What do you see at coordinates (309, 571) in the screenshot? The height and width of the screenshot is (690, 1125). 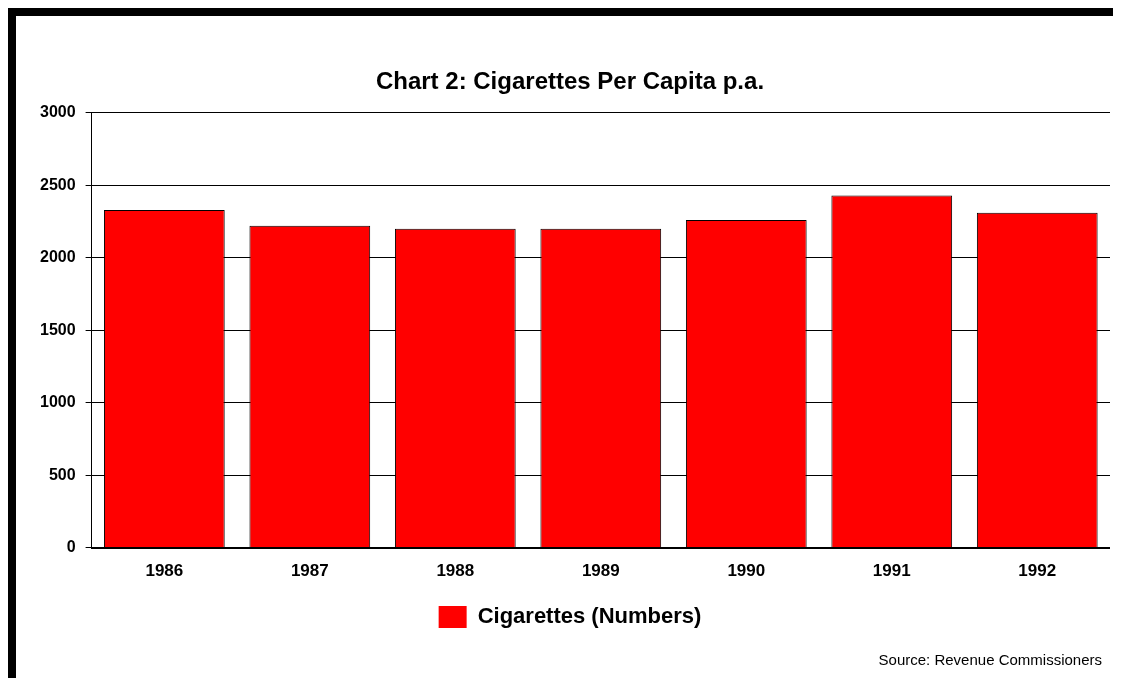 I see `x-tick-label: 1987` at bounding box center [309, 571].